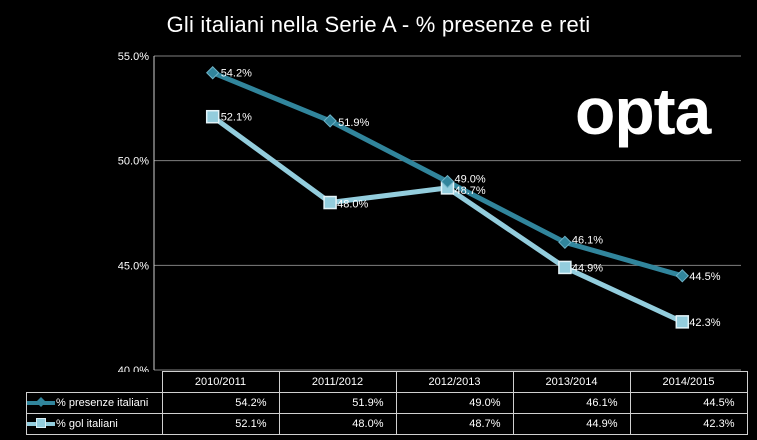  What do you see at coordinates (470, 191) in the screenshot?
I see `data-label-gol: 48.7%` at bounding box center [470, 191].